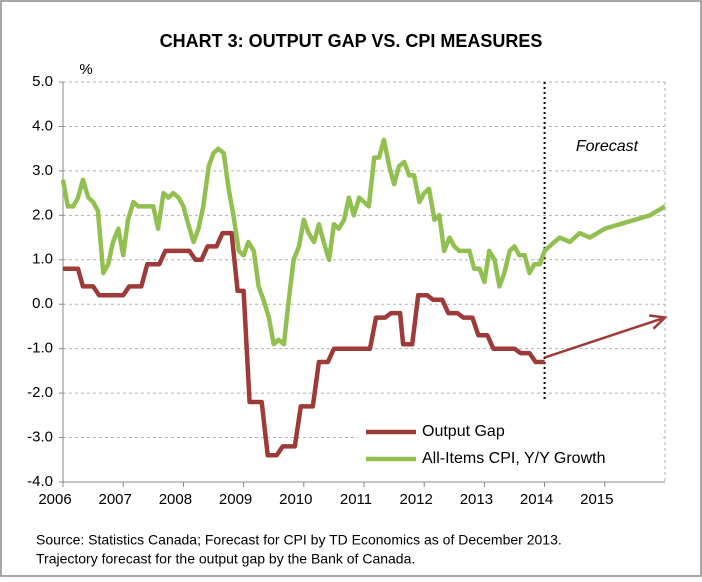 Image resolution: width=702 pixels, height=582 pixels. I want to click on x-tick-label: 2015, so click(596, 499).